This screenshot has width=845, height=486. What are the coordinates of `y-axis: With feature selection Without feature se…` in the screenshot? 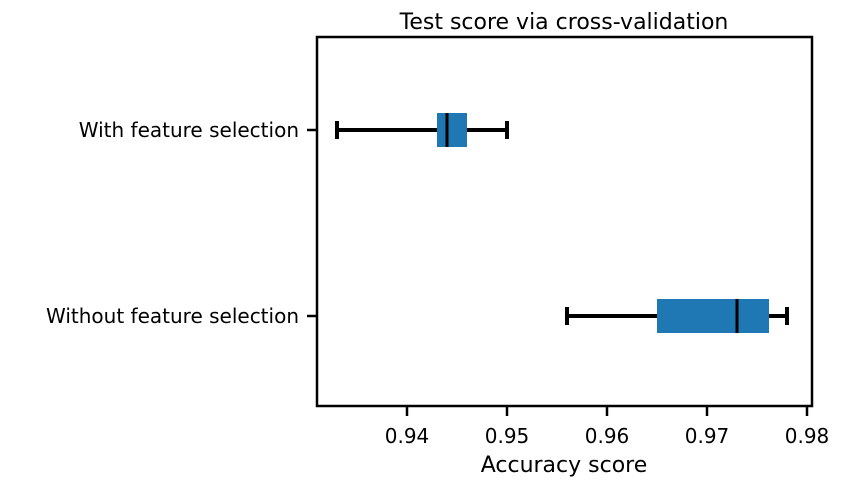 It's located at (181, 223).